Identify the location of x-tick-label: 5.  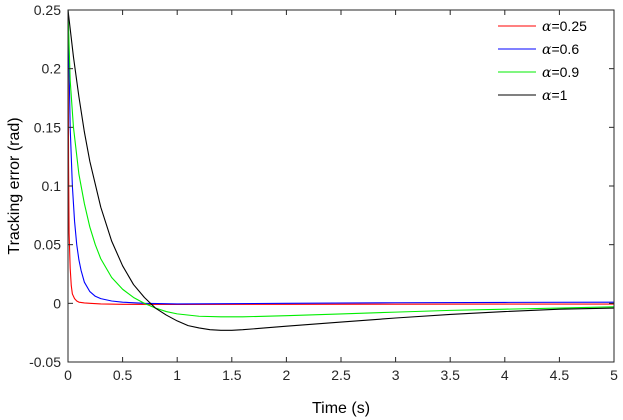
(614, 375).